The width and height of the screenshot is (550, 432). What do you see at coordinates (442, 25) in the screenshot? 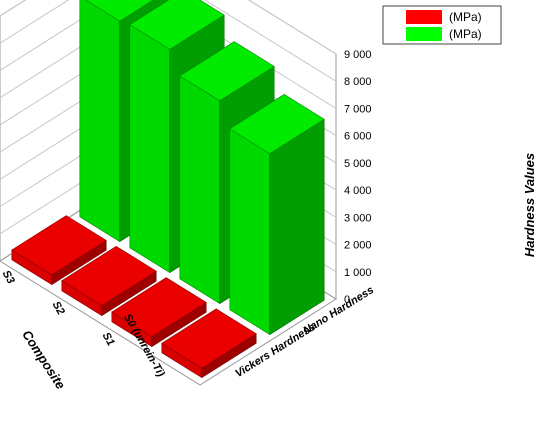
I see `legend: (MPa) (MPa)` at bounding box center [442, 25].